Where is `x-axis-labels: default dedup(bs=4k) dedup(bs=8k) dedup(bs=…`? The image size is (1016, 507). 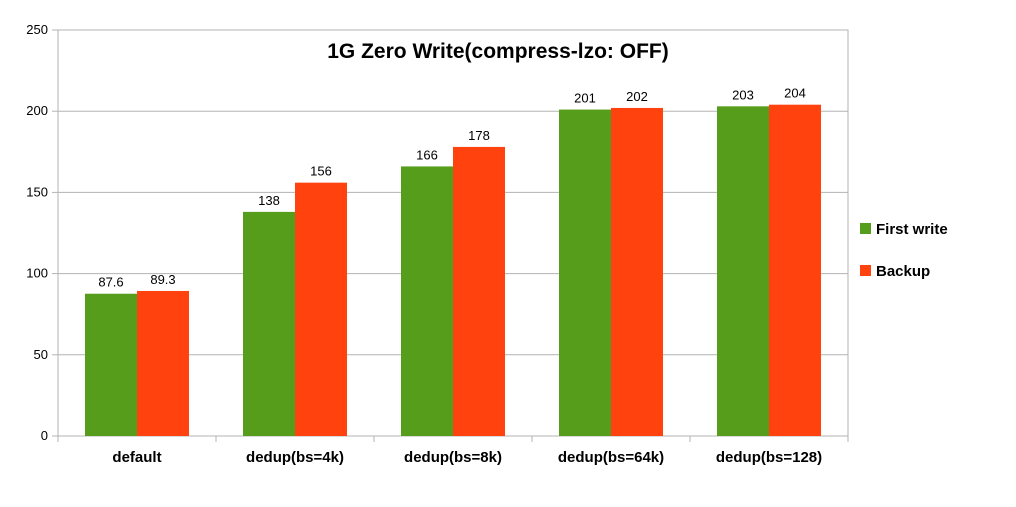 x-axis-labels: default dedup(bs=4k) dedup(bs=8k) dedup(bs=… is located at coordinates (467, 457).